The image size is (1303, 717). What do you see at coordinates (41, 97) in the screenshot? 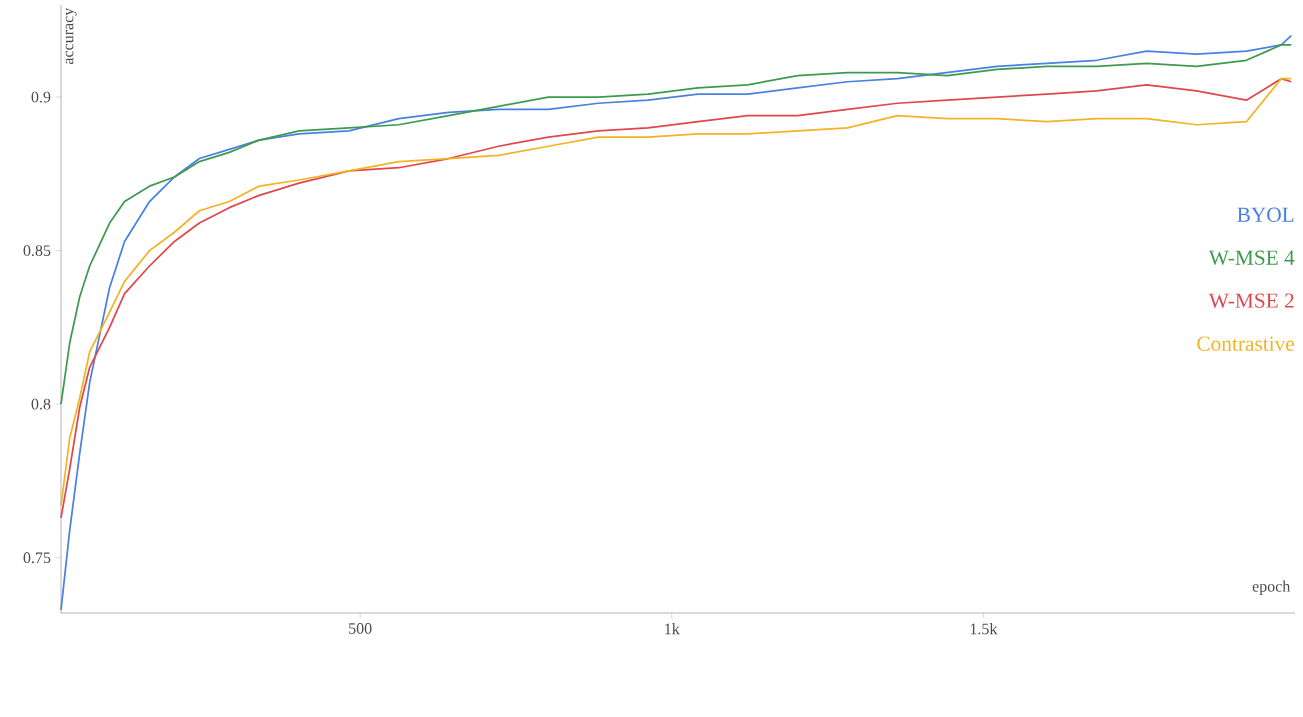
I see `y-tick-label: 0.9` at bounding box center [41, 97].